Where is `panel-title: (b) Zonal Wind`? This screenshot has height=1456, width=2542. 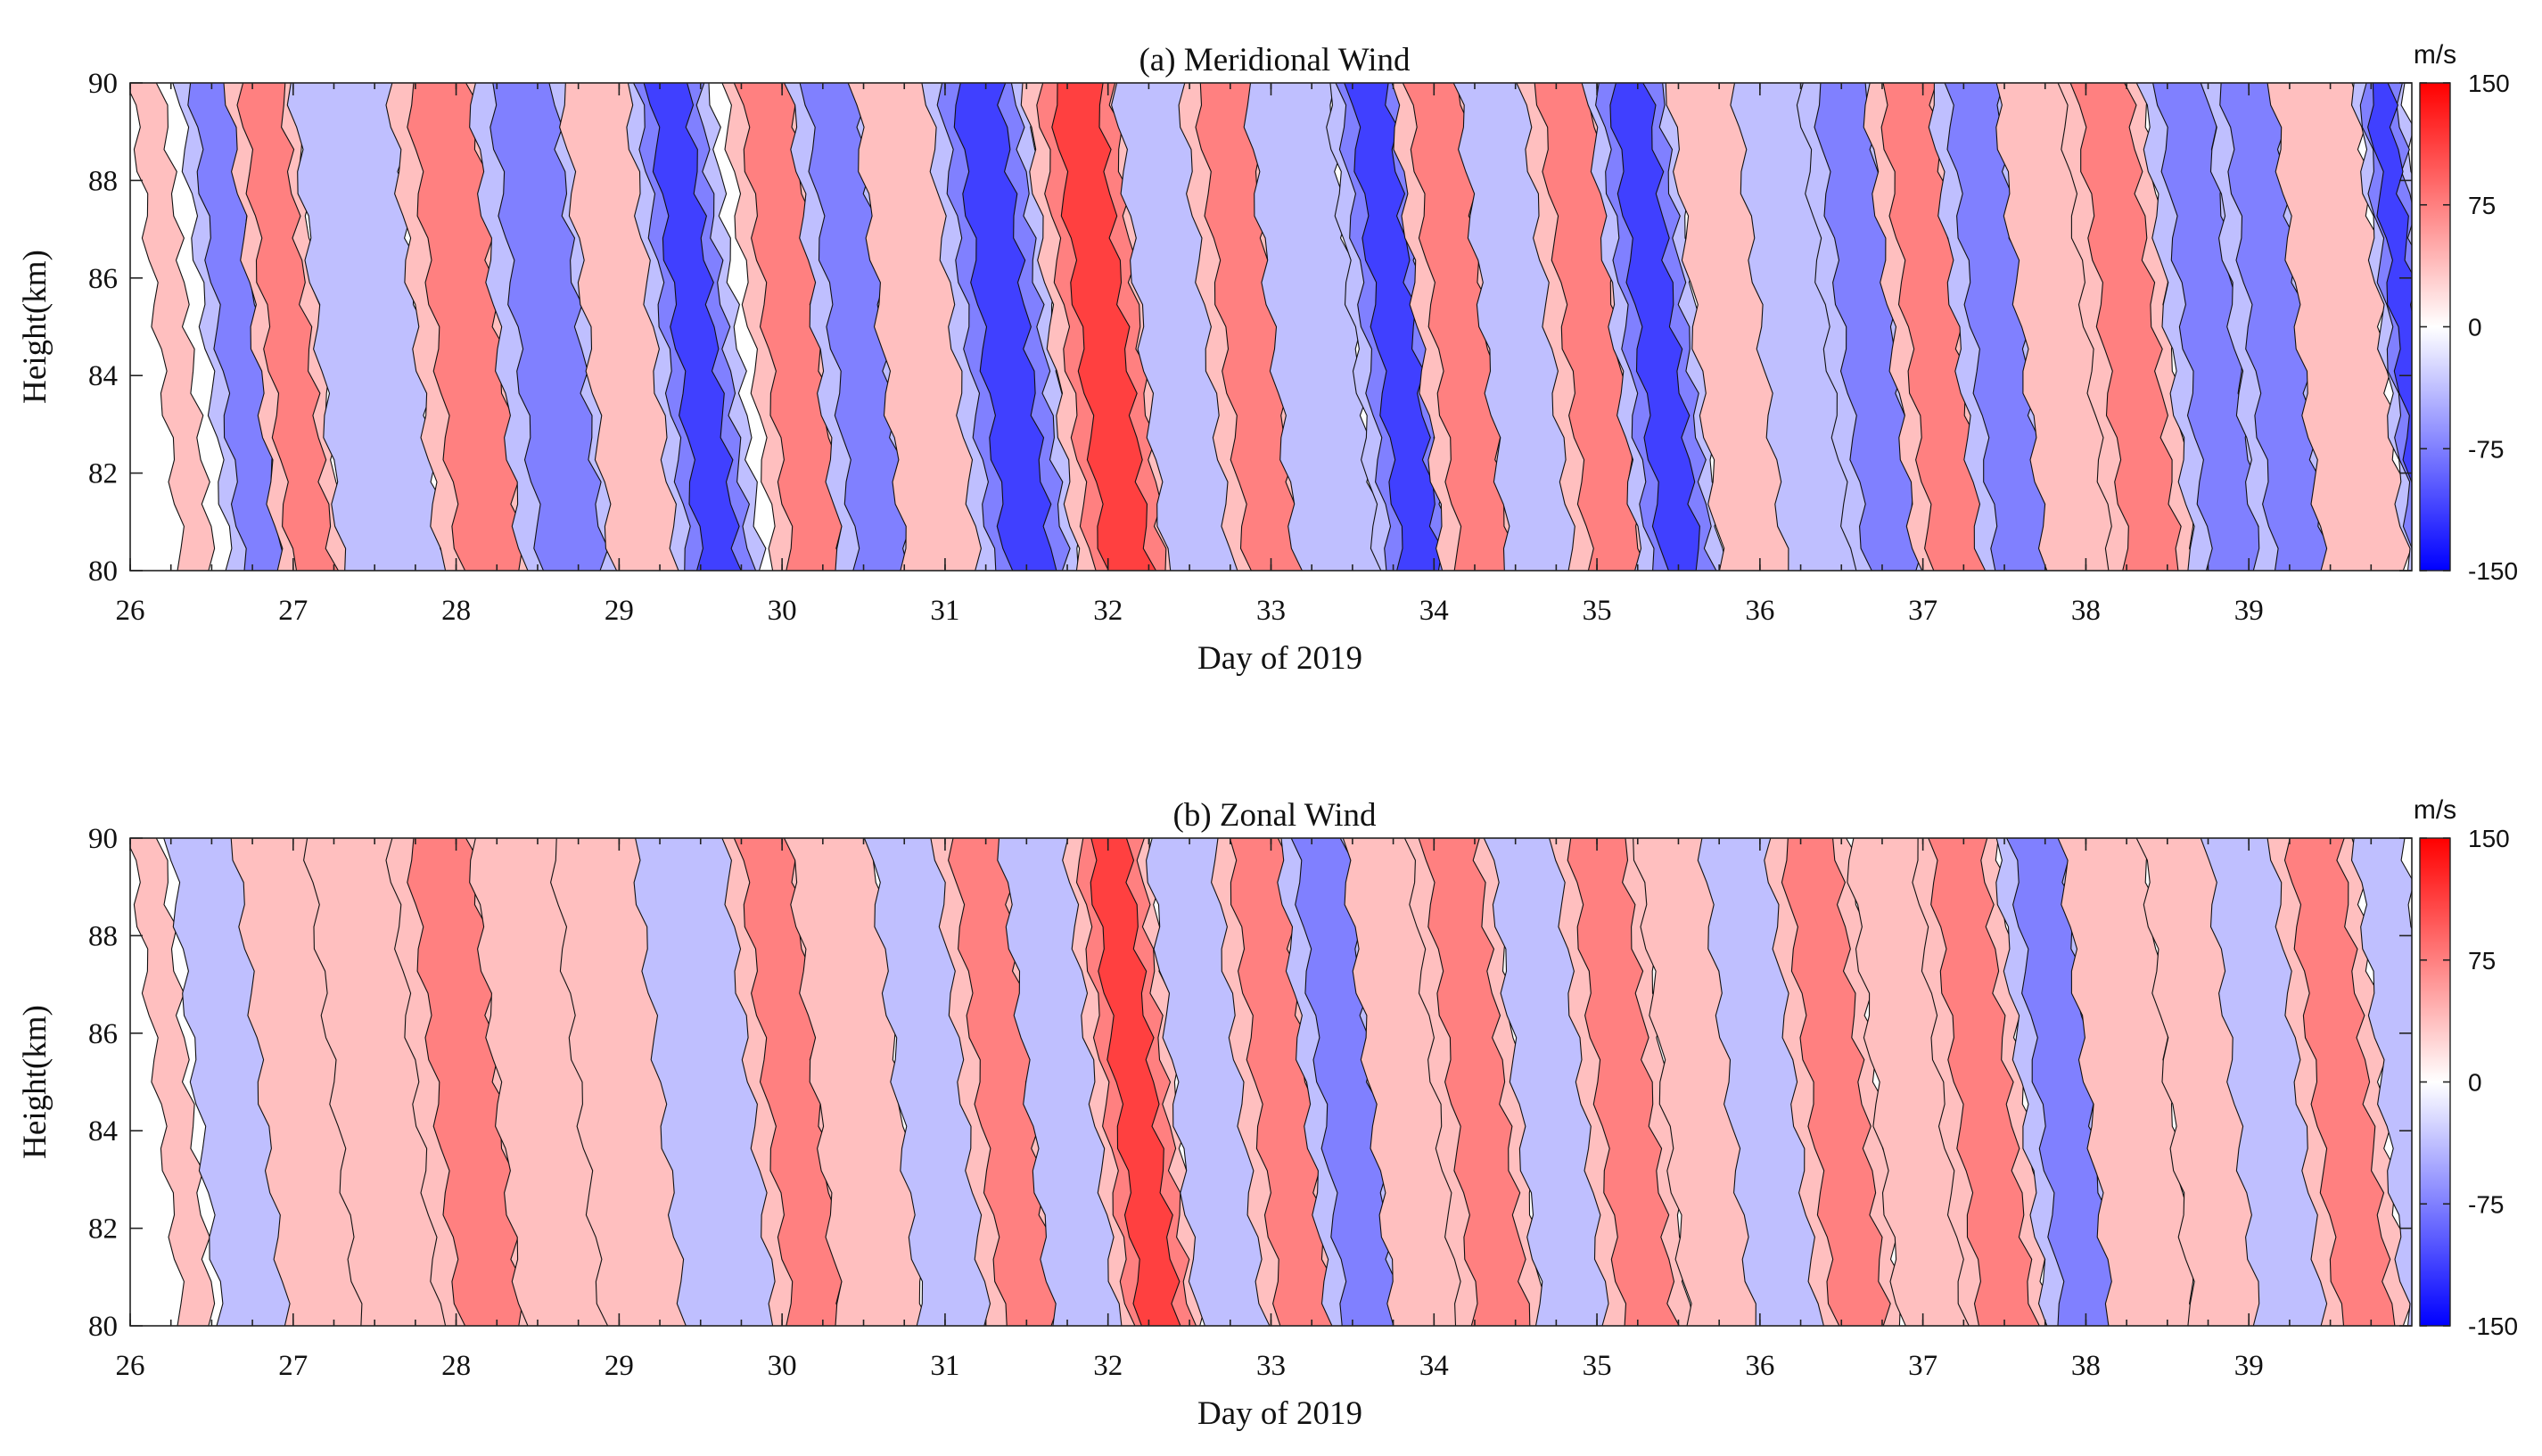 panel-title: (b) Zonal Wind is located at coordinates (1275, 816).